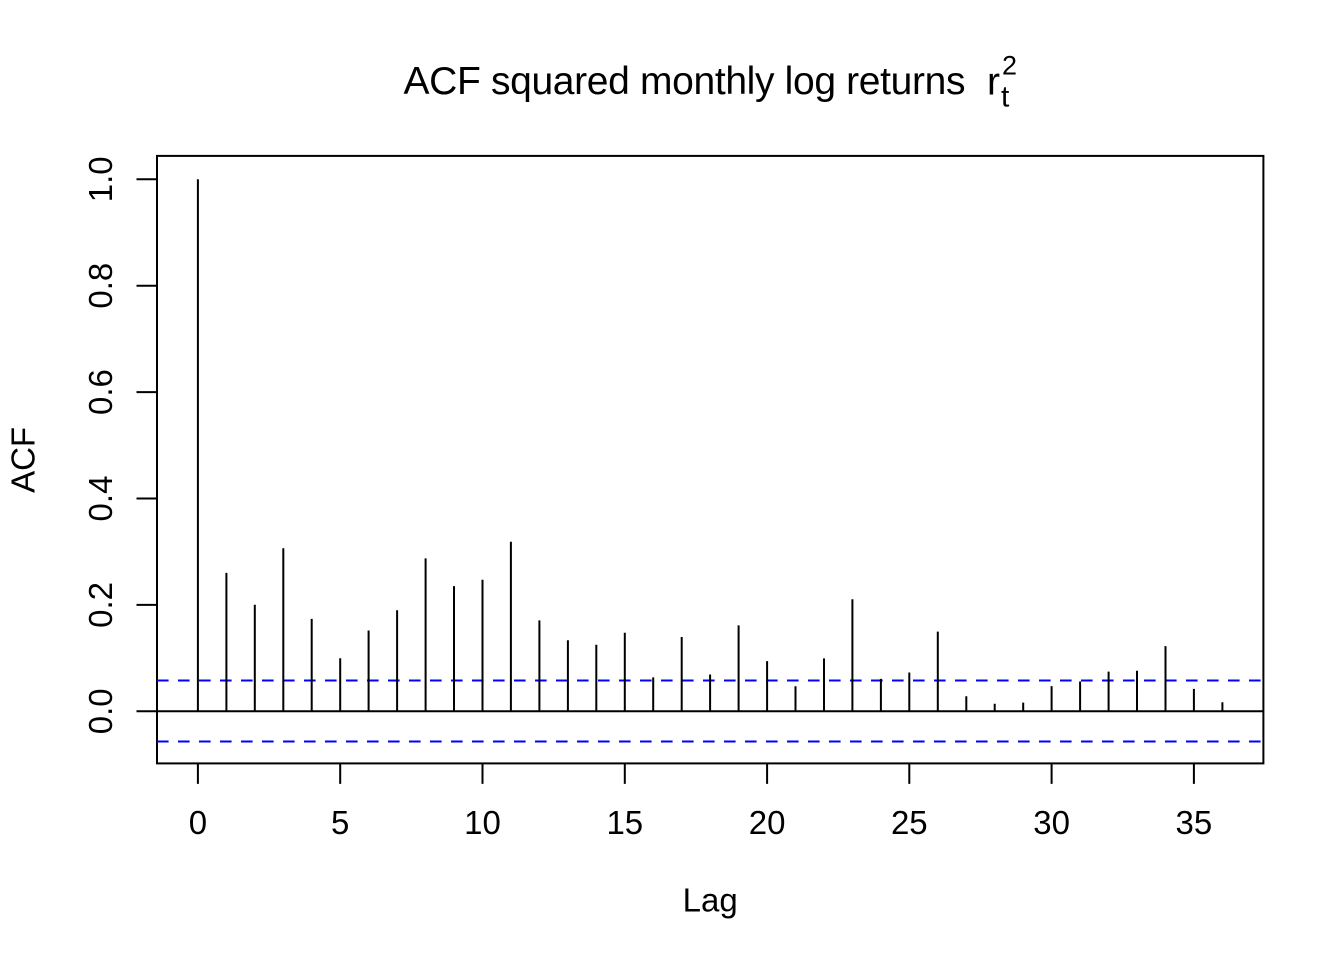 The width and height of the screenshot is (1344, 960). What do you see at coordinates (100, 392) in the screenshot?
I see `svg-text: 0.6` at bounding box center [100, 392].